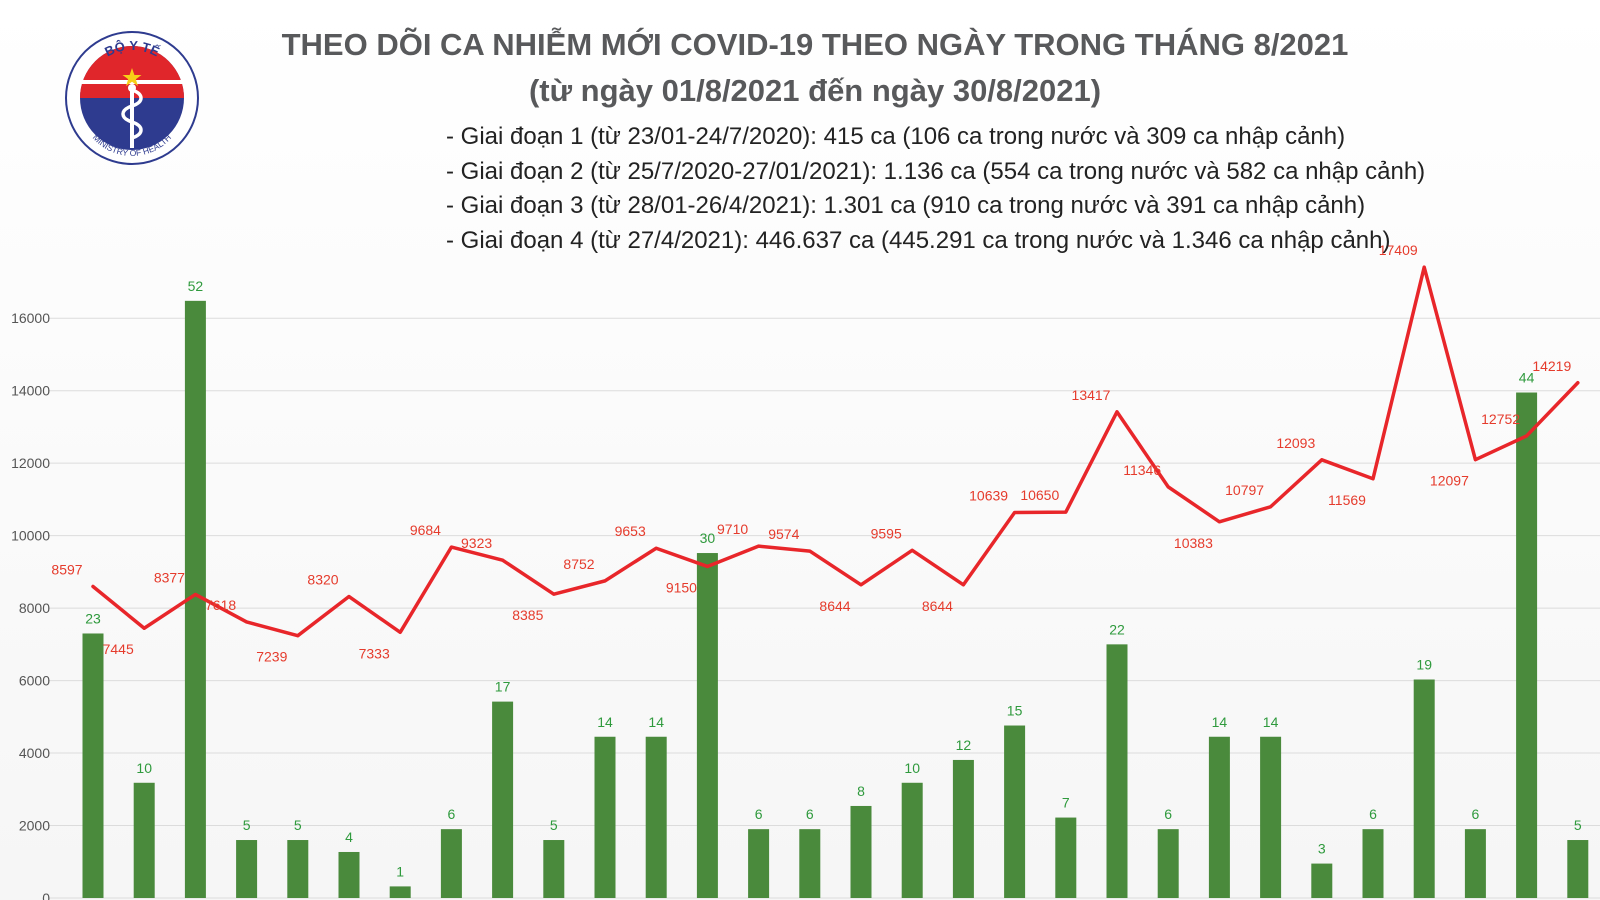  What do you see at coordinates (1117, 629) in the screenshot?
I see `bar-data-label: 22` at bounding box center [1117, 629].